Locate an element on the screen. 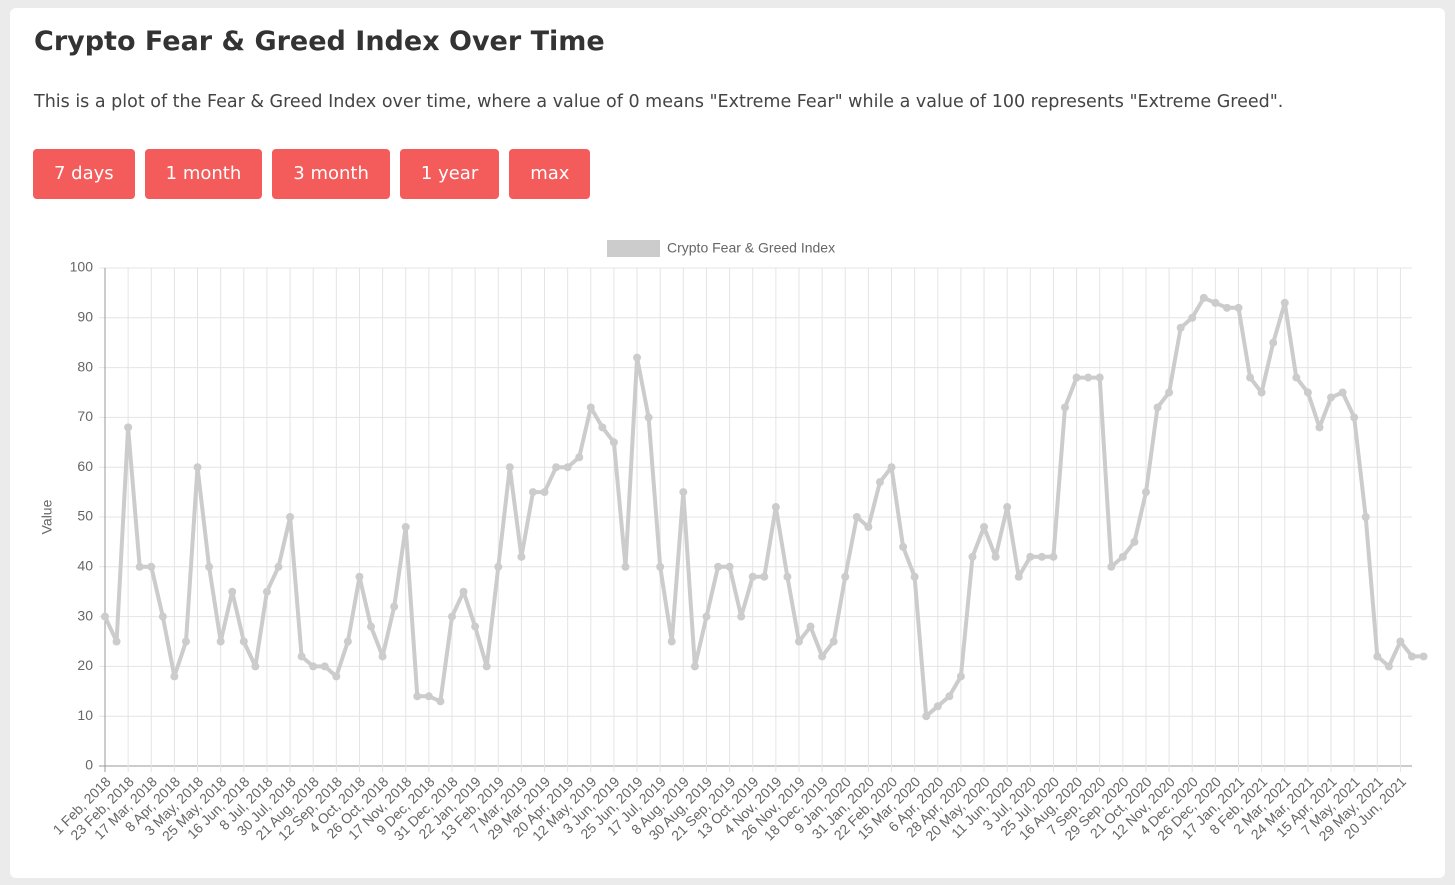 The image size is (1455, 885). y-tick-label: 20 is located at coordinates (85, 665).